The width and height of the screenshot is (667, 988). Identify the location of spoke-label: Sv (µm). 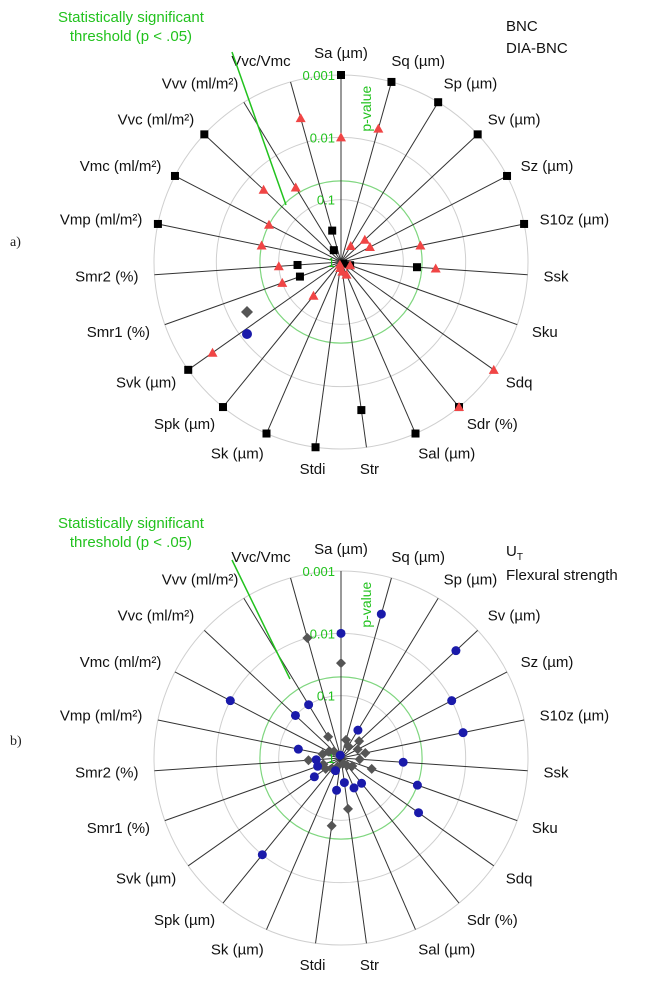
(514, 615).